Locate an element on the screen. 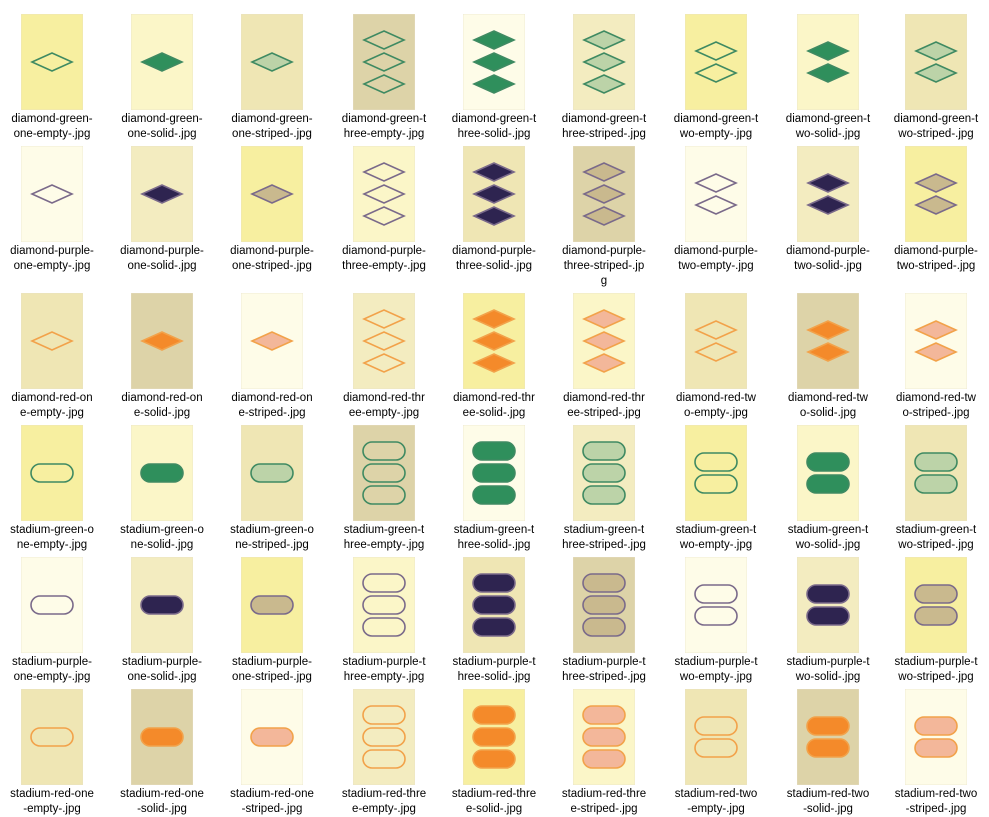  file-item: diamond-green-t wo-empty-.jpg is located at coordinates (716, 78).